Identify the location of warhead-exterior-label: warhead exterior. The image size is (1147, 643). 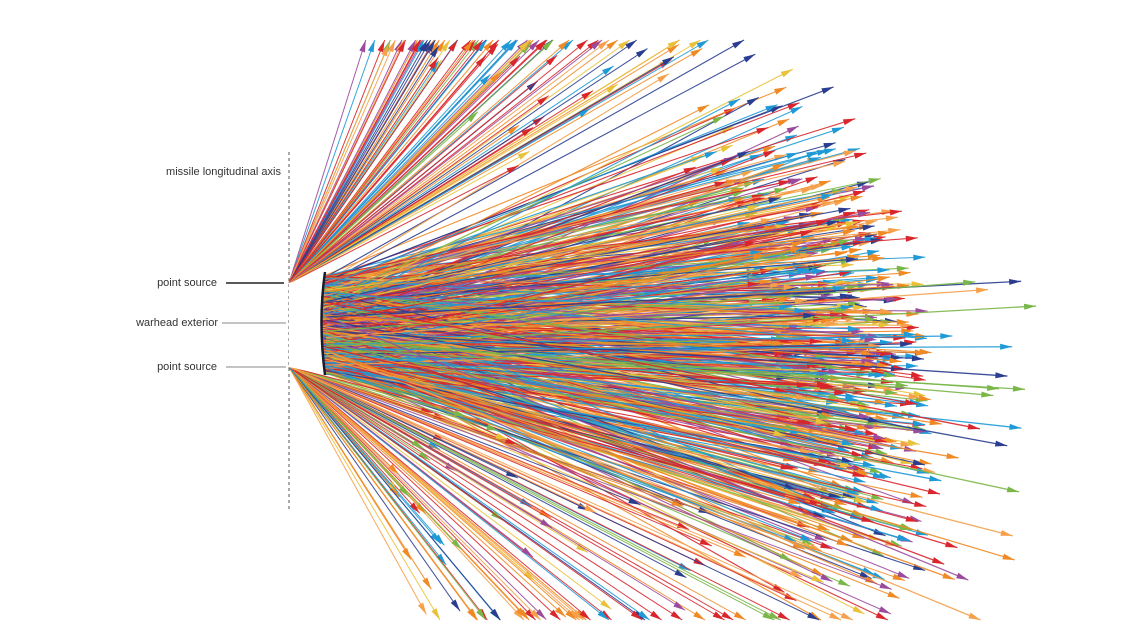
(176, 323).